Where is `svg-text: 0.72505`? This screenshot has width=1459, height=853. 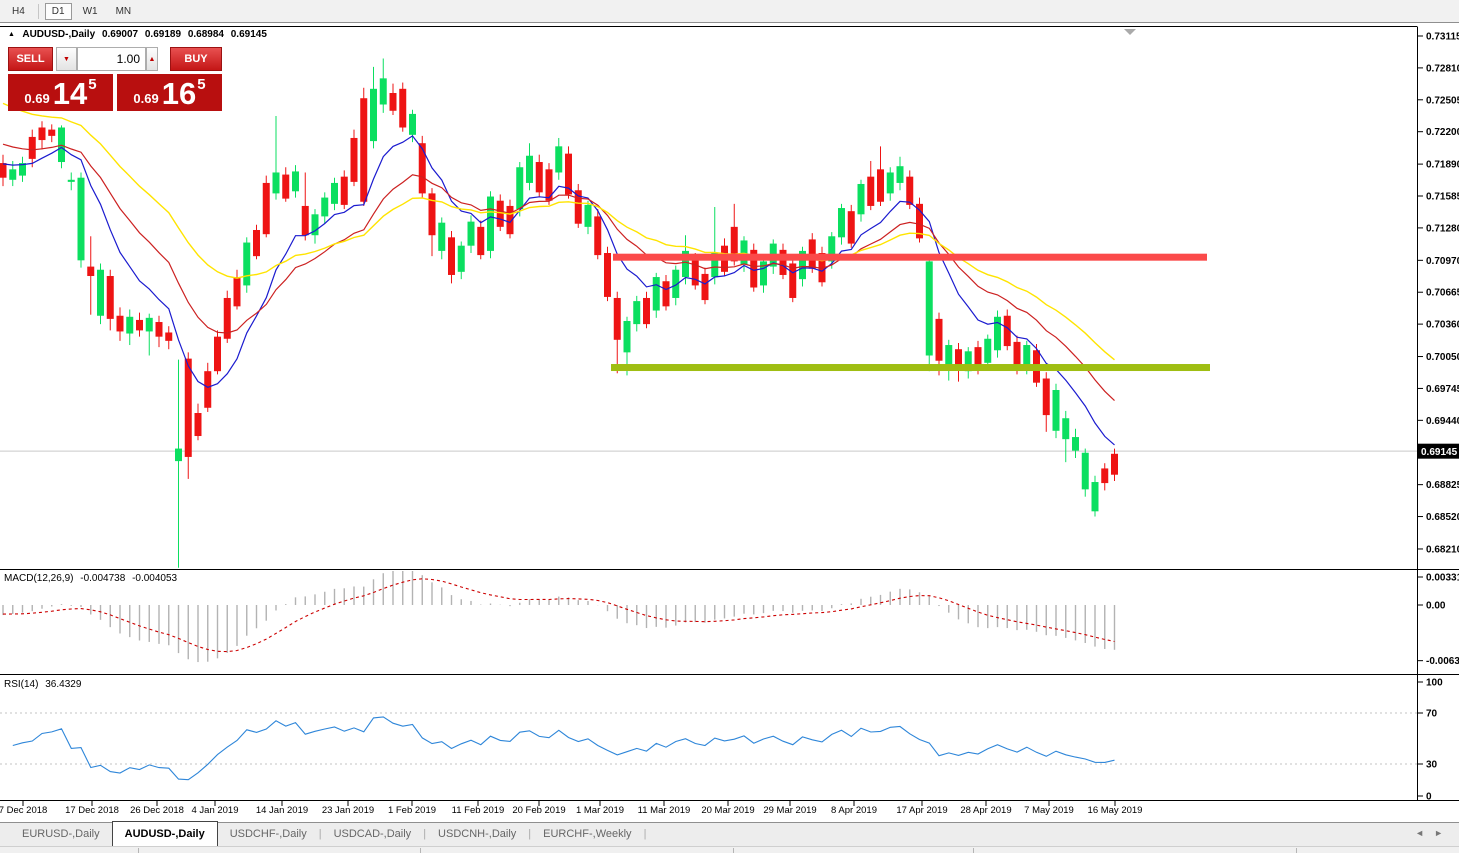
svg-text: 0.72505 is located at coordinates (1442, 100).